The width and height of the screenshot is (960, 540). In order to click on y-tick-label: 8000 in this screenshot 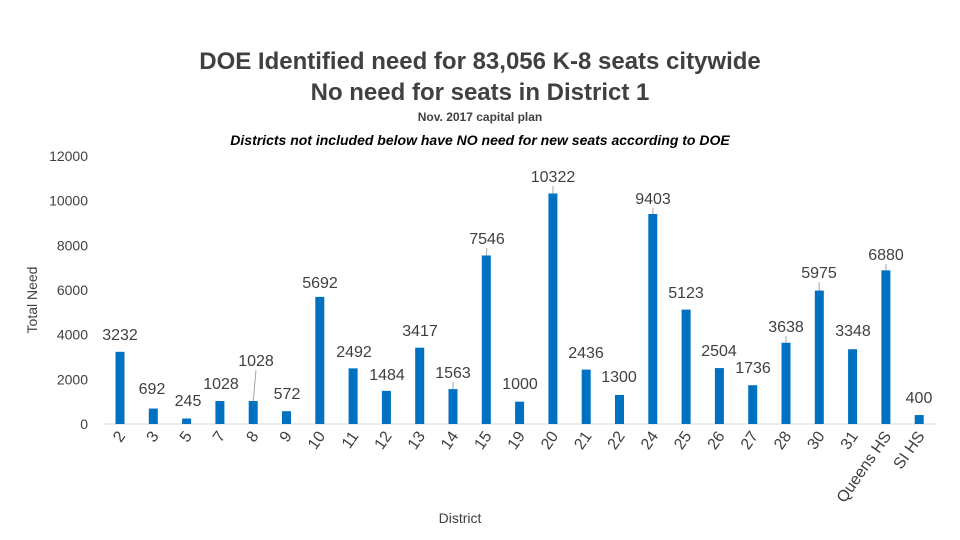, I will do `click(72, 245)`.